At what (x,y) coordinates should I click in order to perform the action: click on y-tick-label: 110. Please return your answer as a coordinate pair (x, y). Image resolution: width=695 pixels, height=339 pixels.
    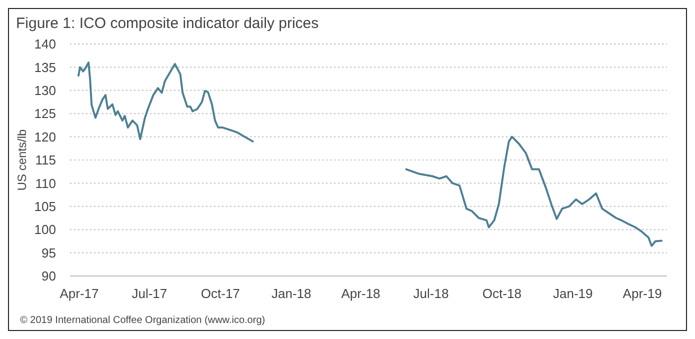
    Looking at the image, I should click on (45, 183).